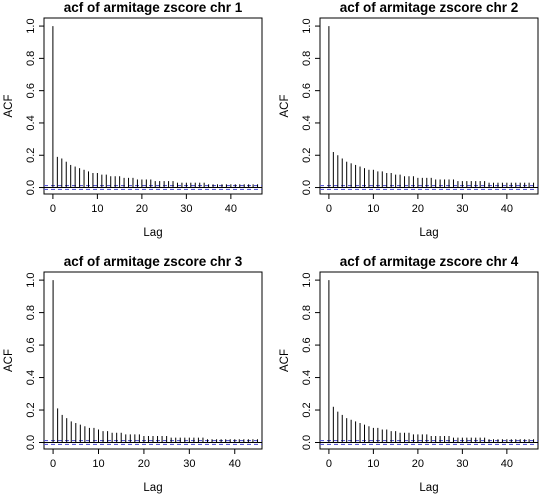 This screenshot has width=539, height=503. Describe the element at coordinates (429, 7) in the screenshot. I see `chart-title: acf of armitage zscore chr 2` at that location.